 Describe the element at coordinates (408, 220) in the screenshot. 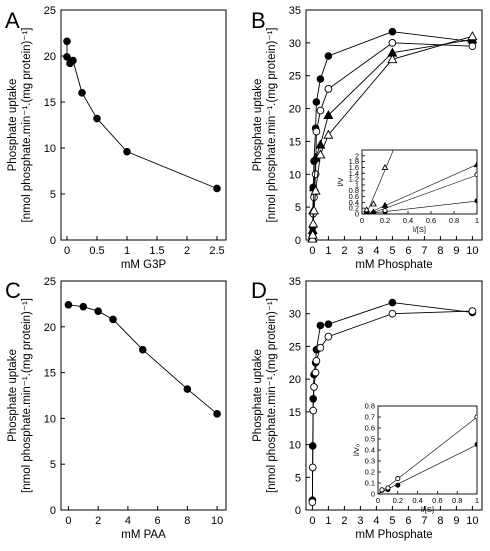

I see `inset-x-tick-label: 0.4` at that location.